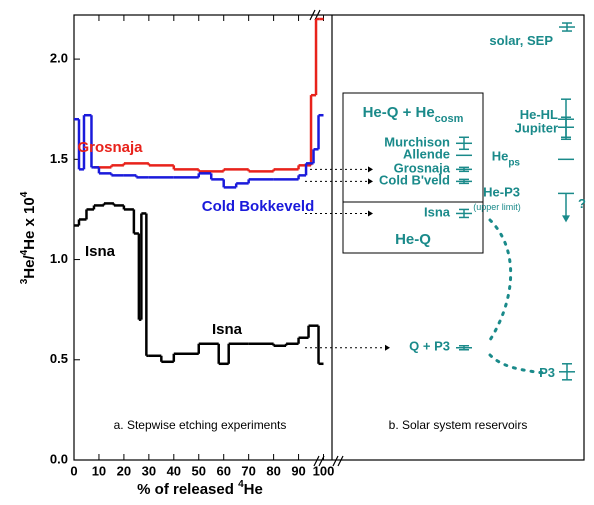  Describe the element at coordinates (253, 489) in the screenshot. I see `x-axis-label-part: He` at that location.